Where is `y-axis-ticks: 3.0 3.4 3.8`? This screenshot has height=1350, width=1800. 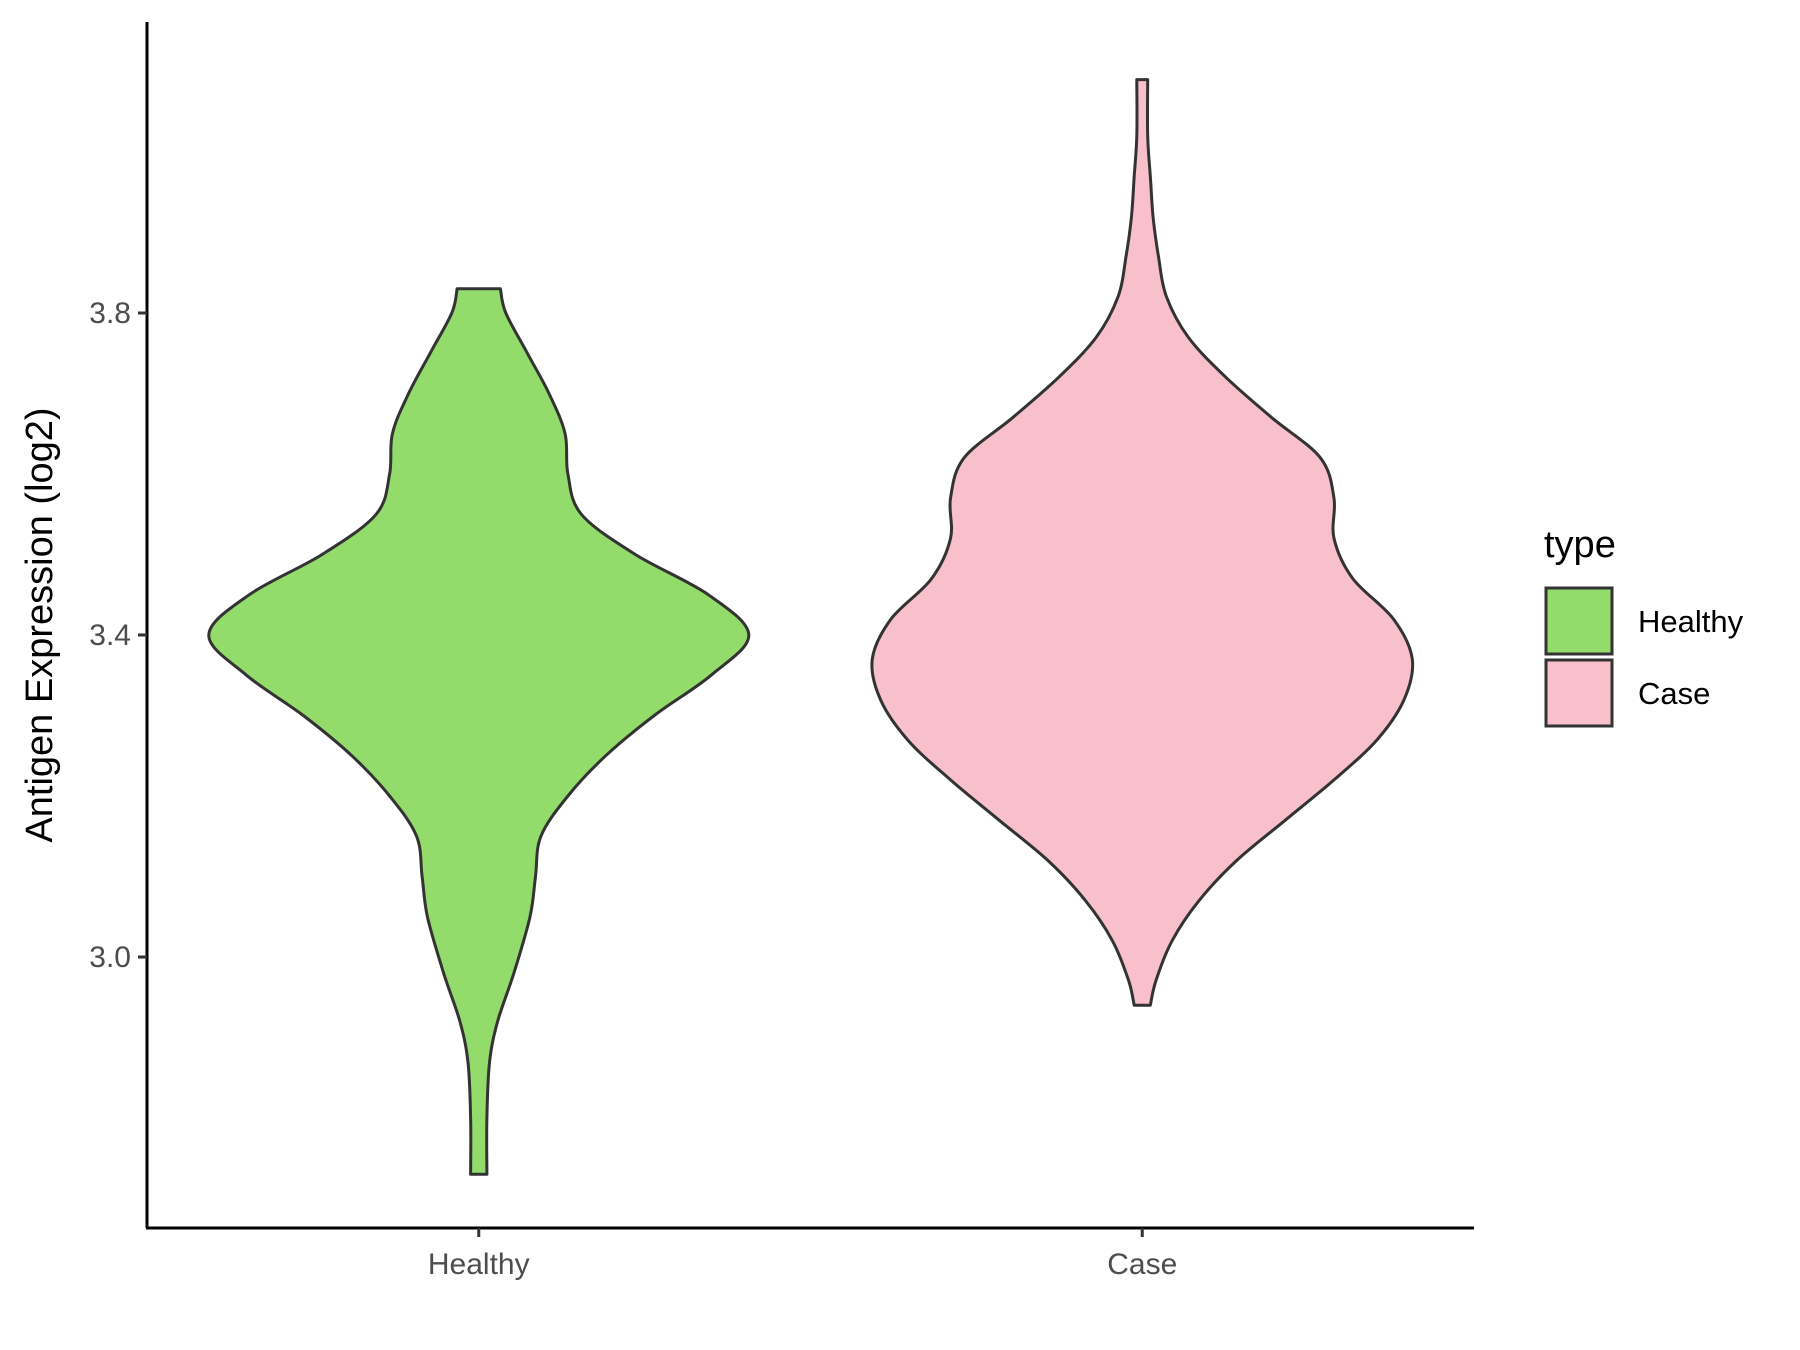 y-axis-ticks: 3.0 3.4 3.8 is located at coordinates (118, 635).